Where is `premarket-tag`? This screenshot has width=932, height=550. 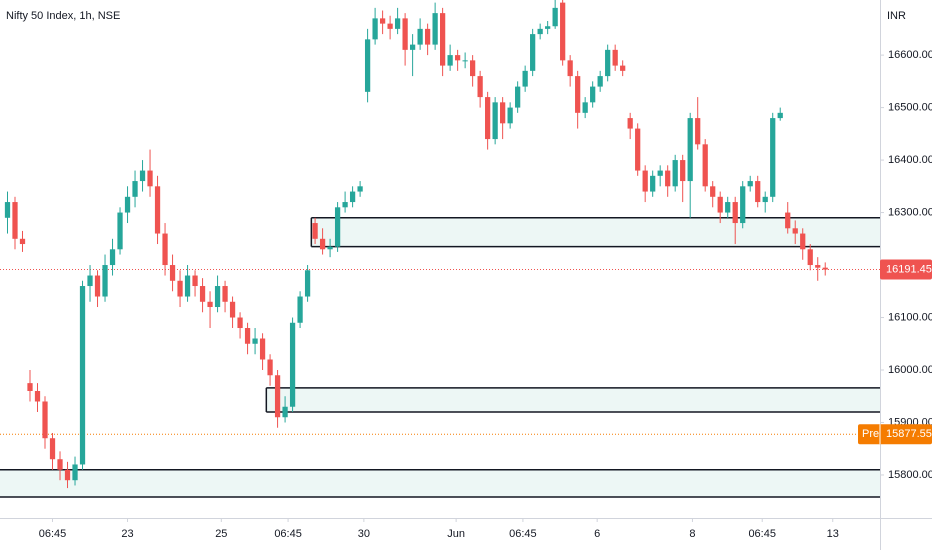 premarket-tag is located at coordinates (895, 434).